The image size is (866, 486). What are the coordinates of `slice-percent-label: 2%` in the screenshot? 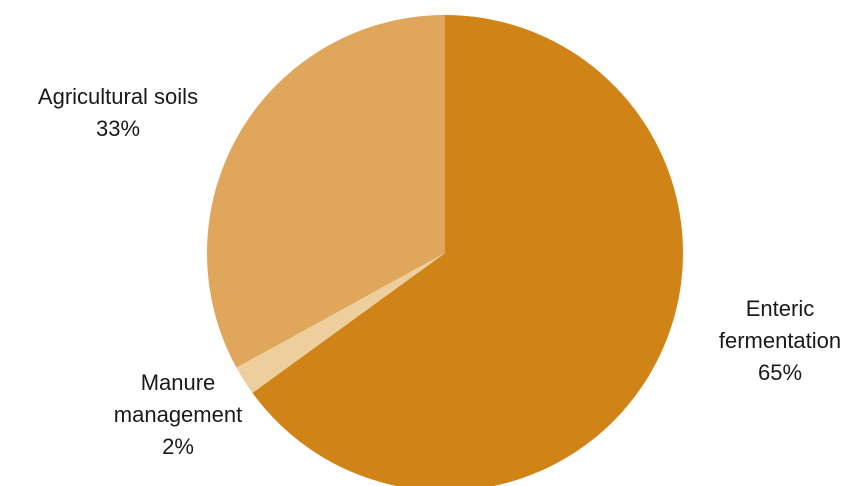 It's located at (178, 446).